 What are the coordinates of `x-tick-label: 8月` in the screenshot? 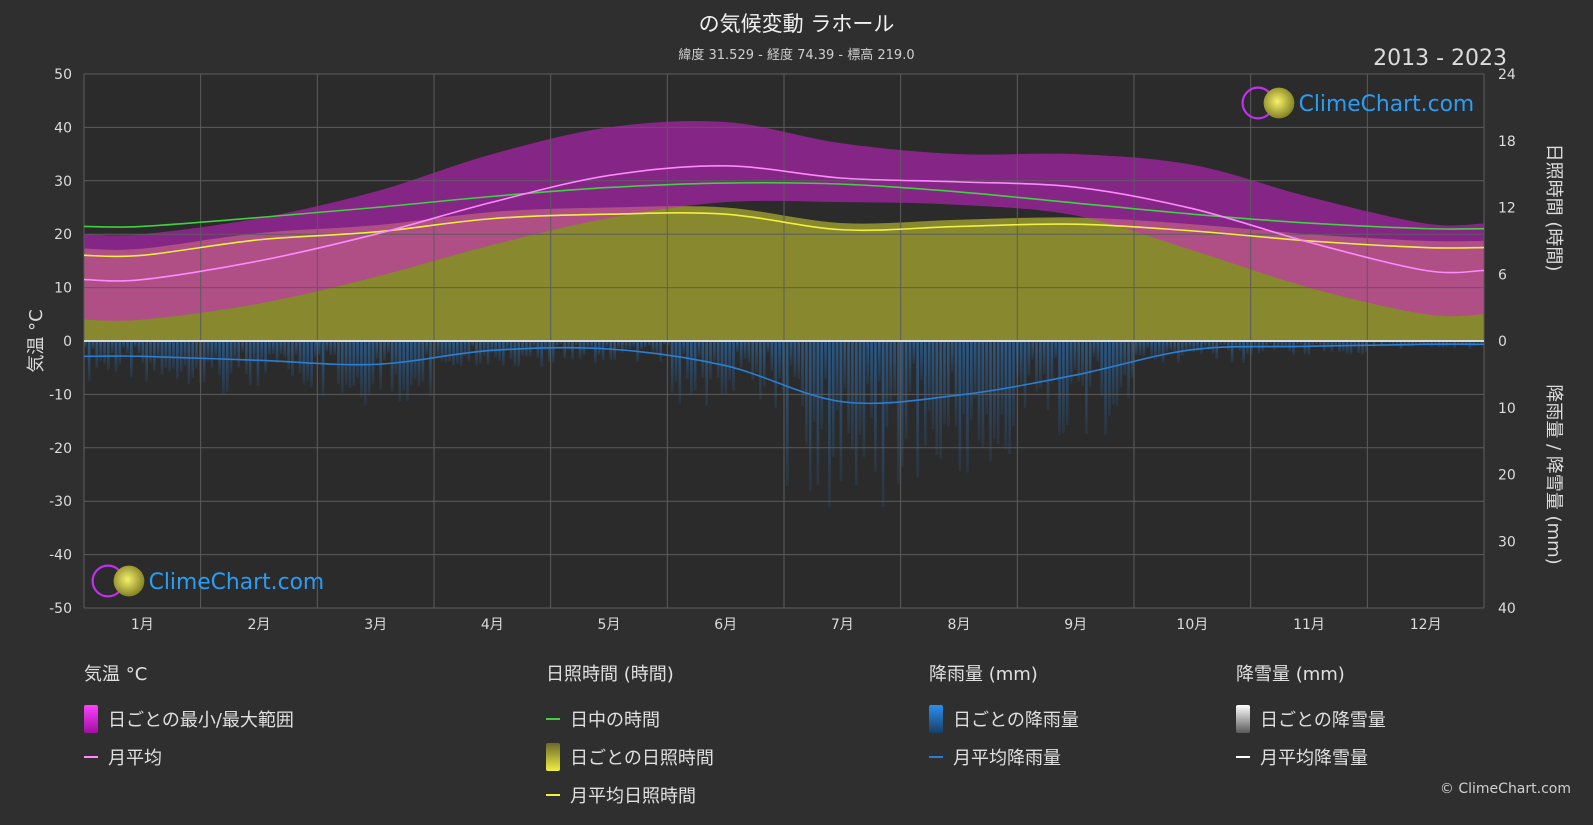 It's located at (959, 625).